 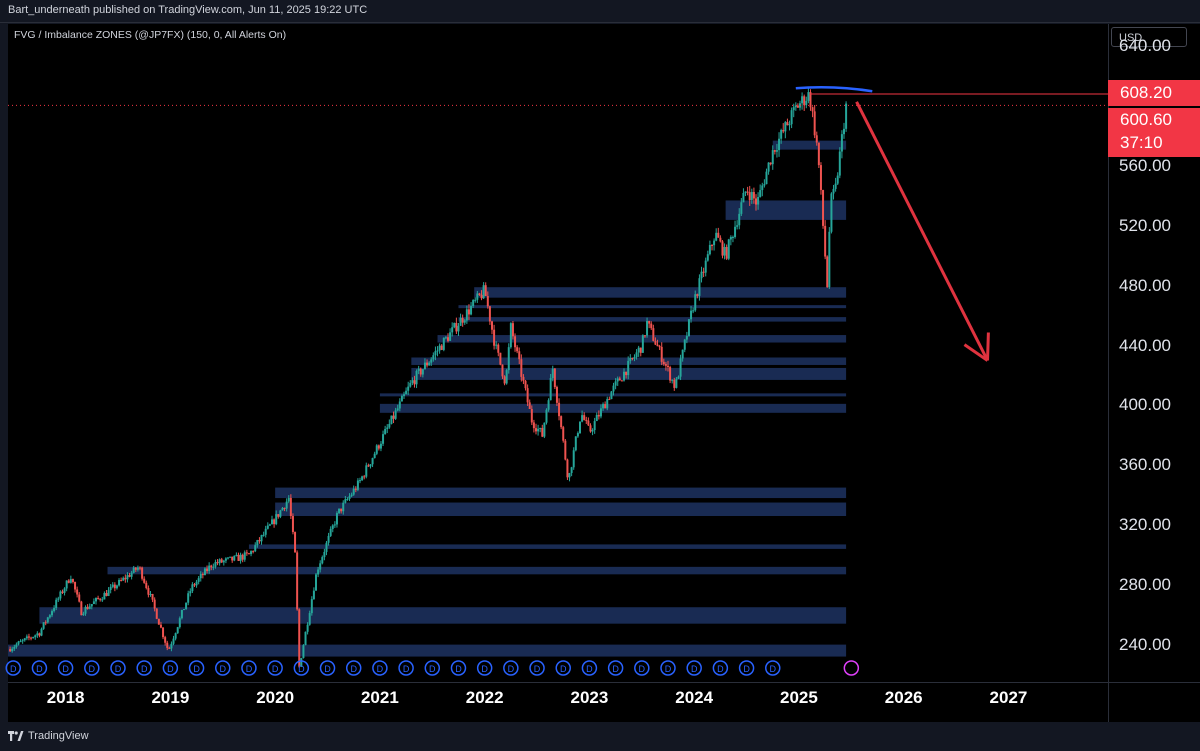 What do you see at coordinates (275, 697) in the screenshot?
I see `year-tick-label: 2020` at bounding box center [275, 697].